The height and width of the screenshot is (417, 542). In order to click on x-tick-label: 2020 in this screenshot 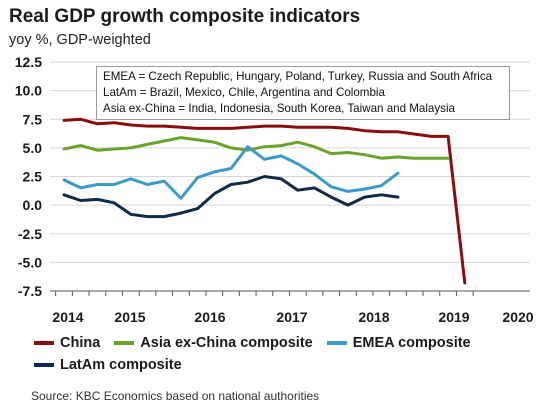, I will do `click(517, 317)`.